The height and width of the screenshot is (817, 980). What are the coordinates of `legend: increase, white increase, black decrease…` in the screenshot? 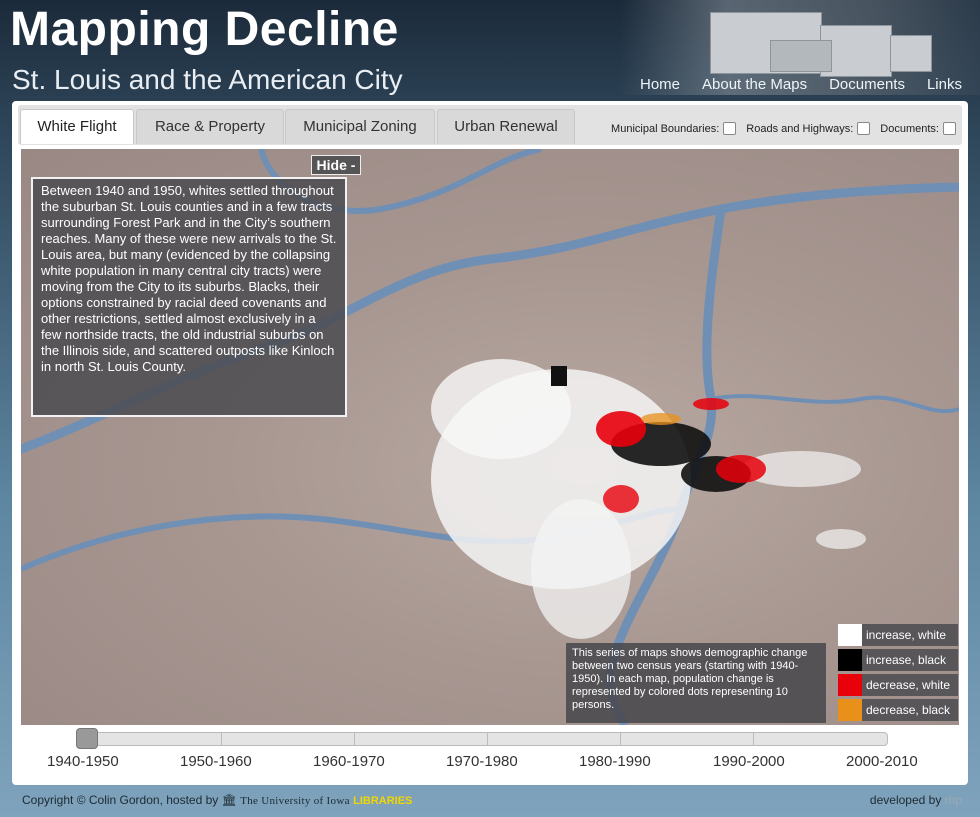 It's located at (898, 674).